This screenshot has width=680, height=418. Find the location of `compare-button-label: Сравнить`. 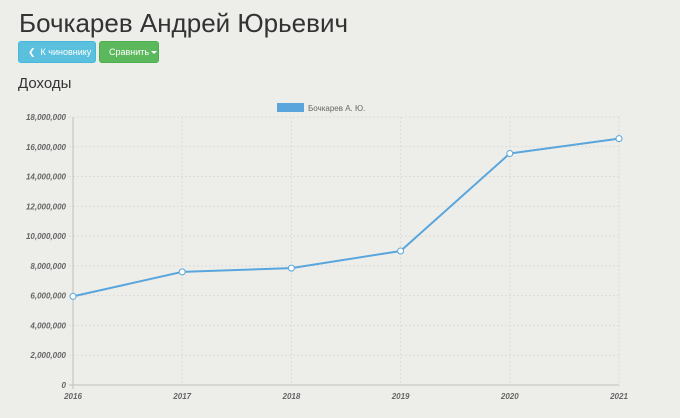

compare-button-label: Сравнить is located at coordinates (129, 52).